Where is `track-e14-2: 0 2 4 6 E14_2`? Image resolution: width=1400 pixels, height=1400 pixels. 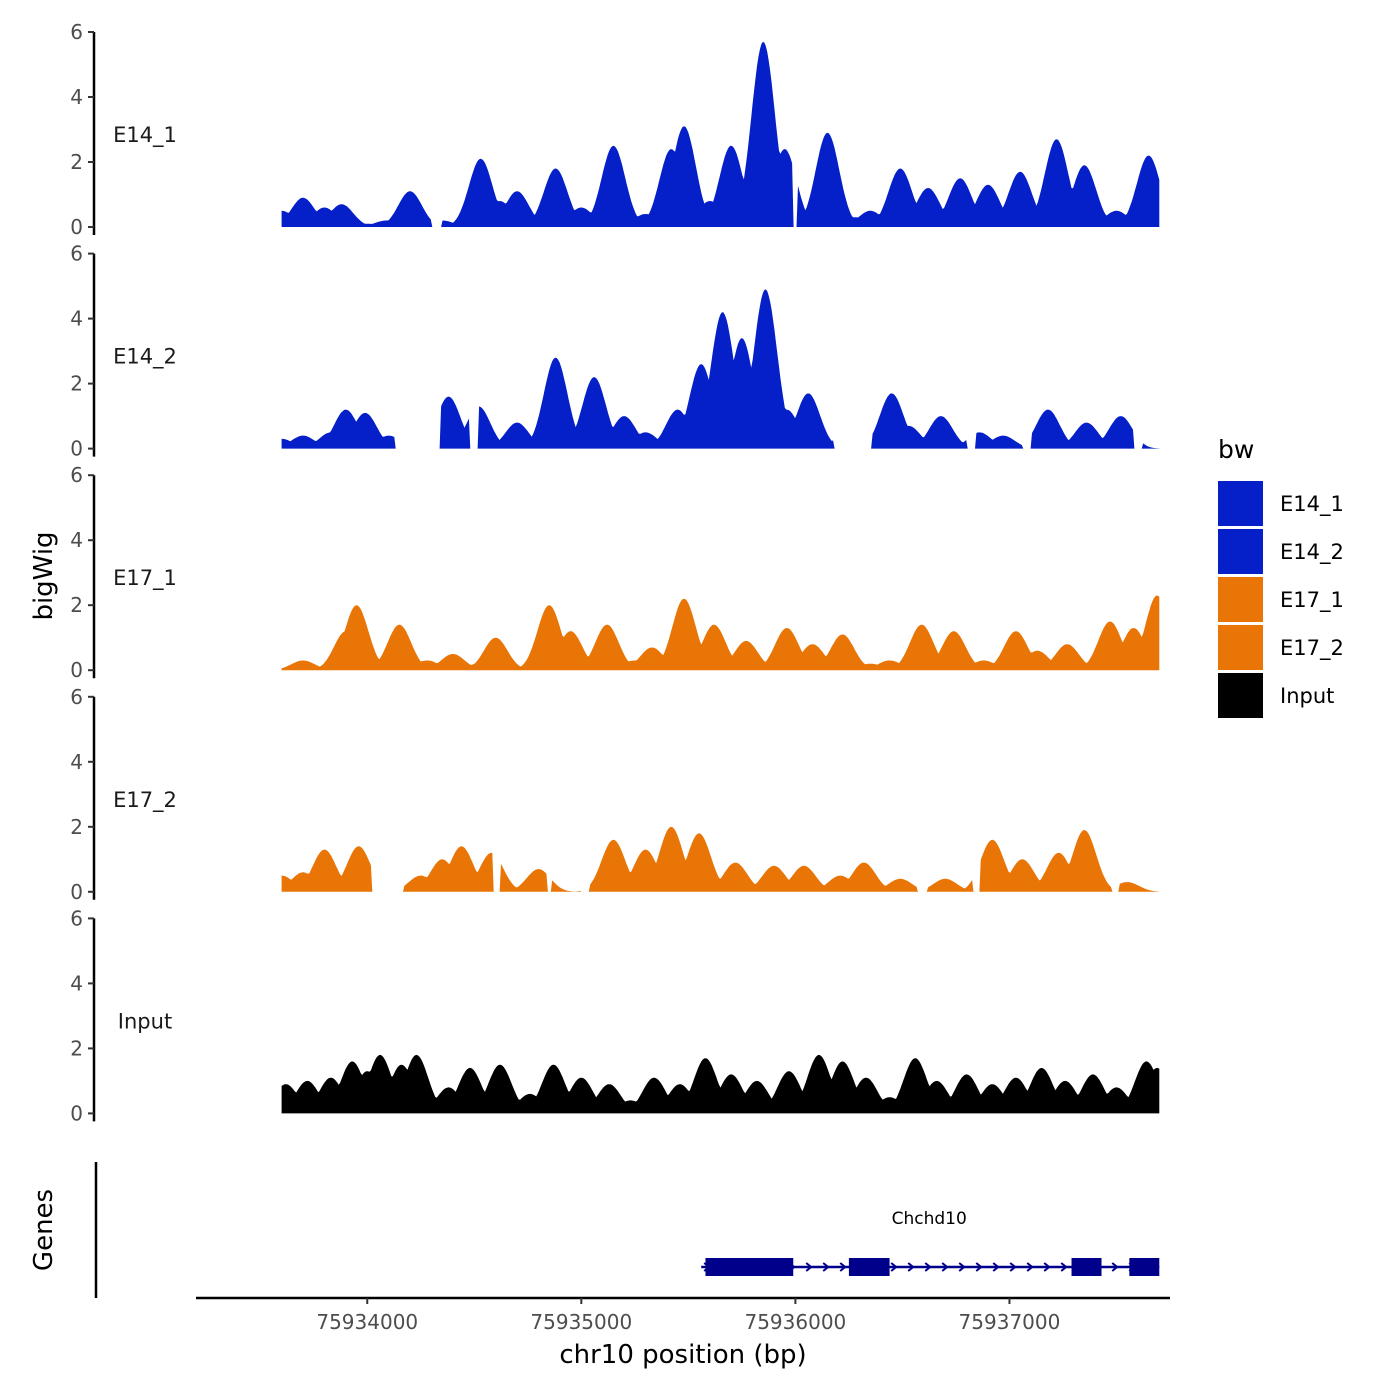
track-e14-2: 0 2 4 6 E14_2 is located at coordinates (615, 351).